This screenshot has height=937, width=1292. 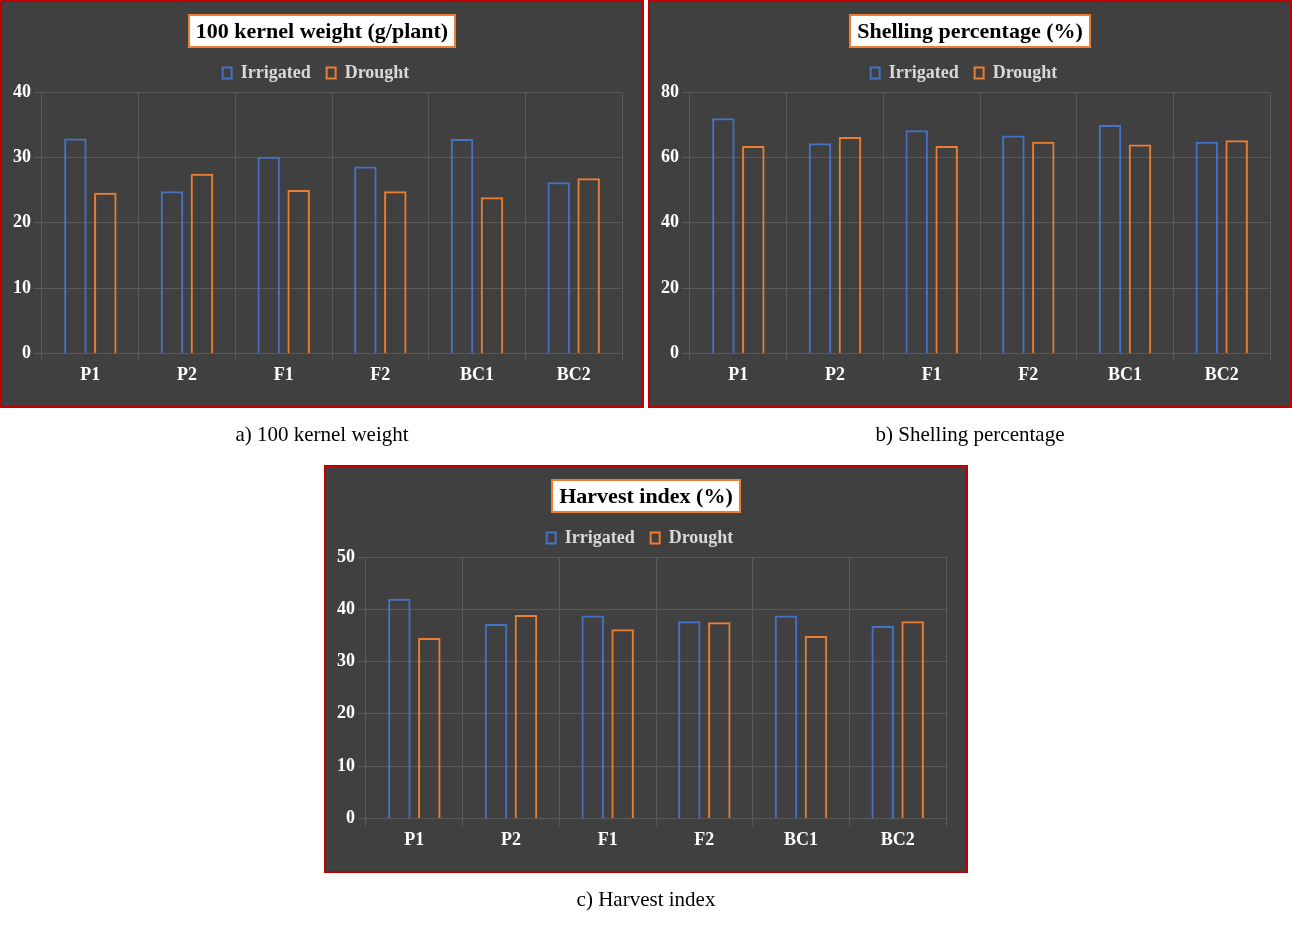 I want to click on y-tick-label: 50, so click(x=346, y=555).